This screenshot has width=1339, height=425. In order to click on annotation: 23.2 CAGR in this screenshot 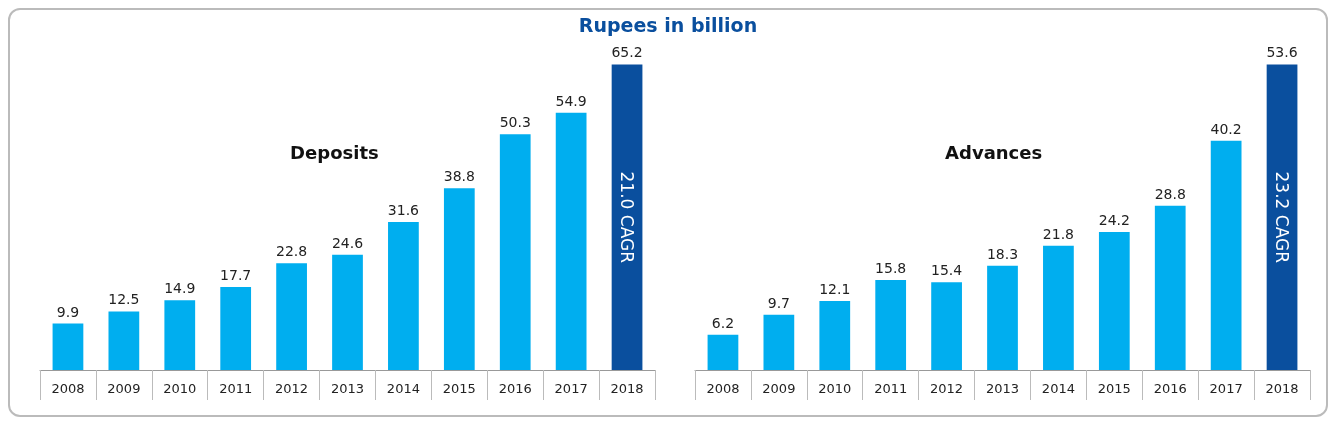, I will do `click(1282, 217)`.